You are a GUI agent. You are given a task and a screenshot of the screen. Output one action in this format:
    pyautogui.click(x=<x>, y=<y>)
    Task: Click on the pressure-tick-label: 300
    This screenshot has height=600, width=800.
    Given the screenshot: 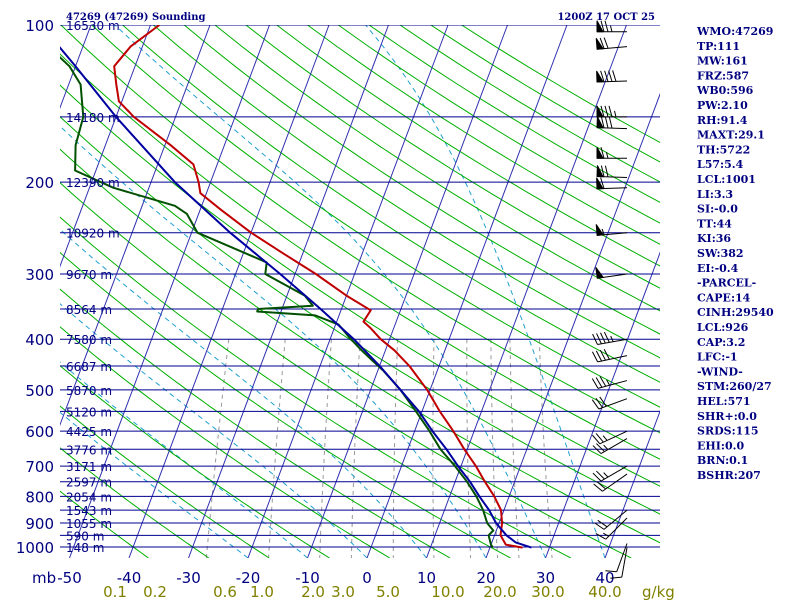 What is the action you would take?
    pyautogui.click(x=39, y=275)
    